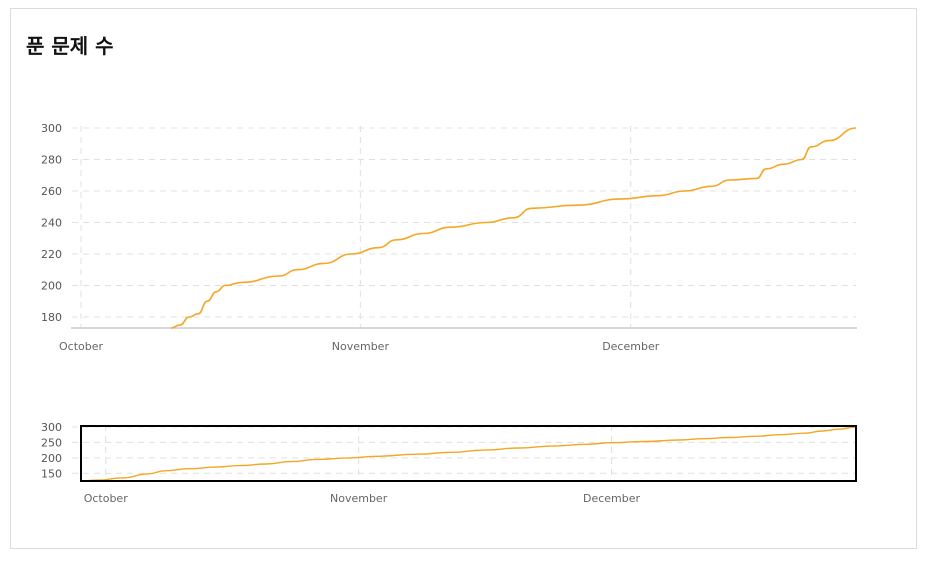 The image size is (928, 561). What do you see at coordinates (51, 442) in the screenshot?
I see `y-tick-label: 250` at bounding box center [51, 442].